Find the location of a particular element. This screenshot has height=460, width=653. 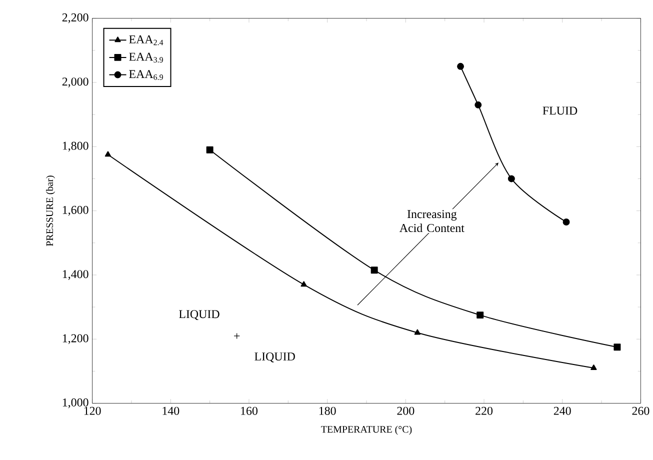

x-axis-title: TEMPERATURE (°C) is located at coordinates (366, 430).